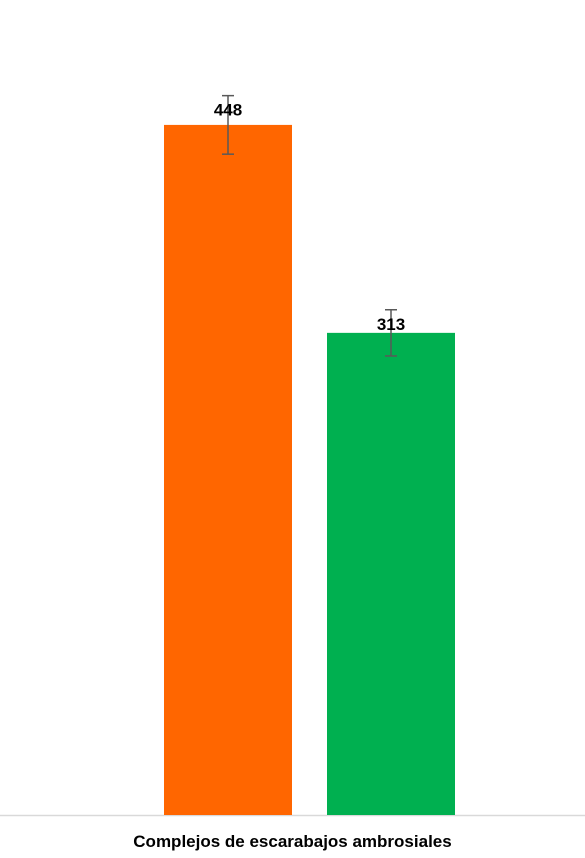  Describe the element at coordinates (391, 324) in the screenshot. I see `data-label-2: 313` at that location.